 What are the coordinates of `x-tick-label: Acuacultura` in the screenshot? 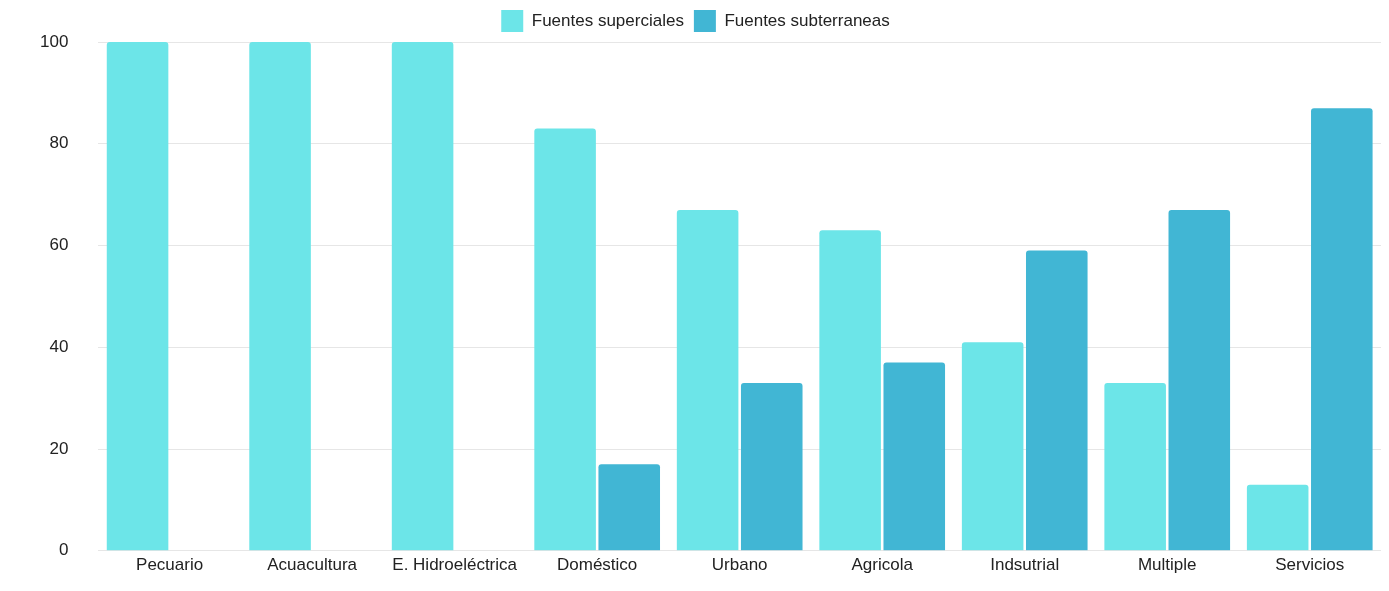 It's located at (312, 564).